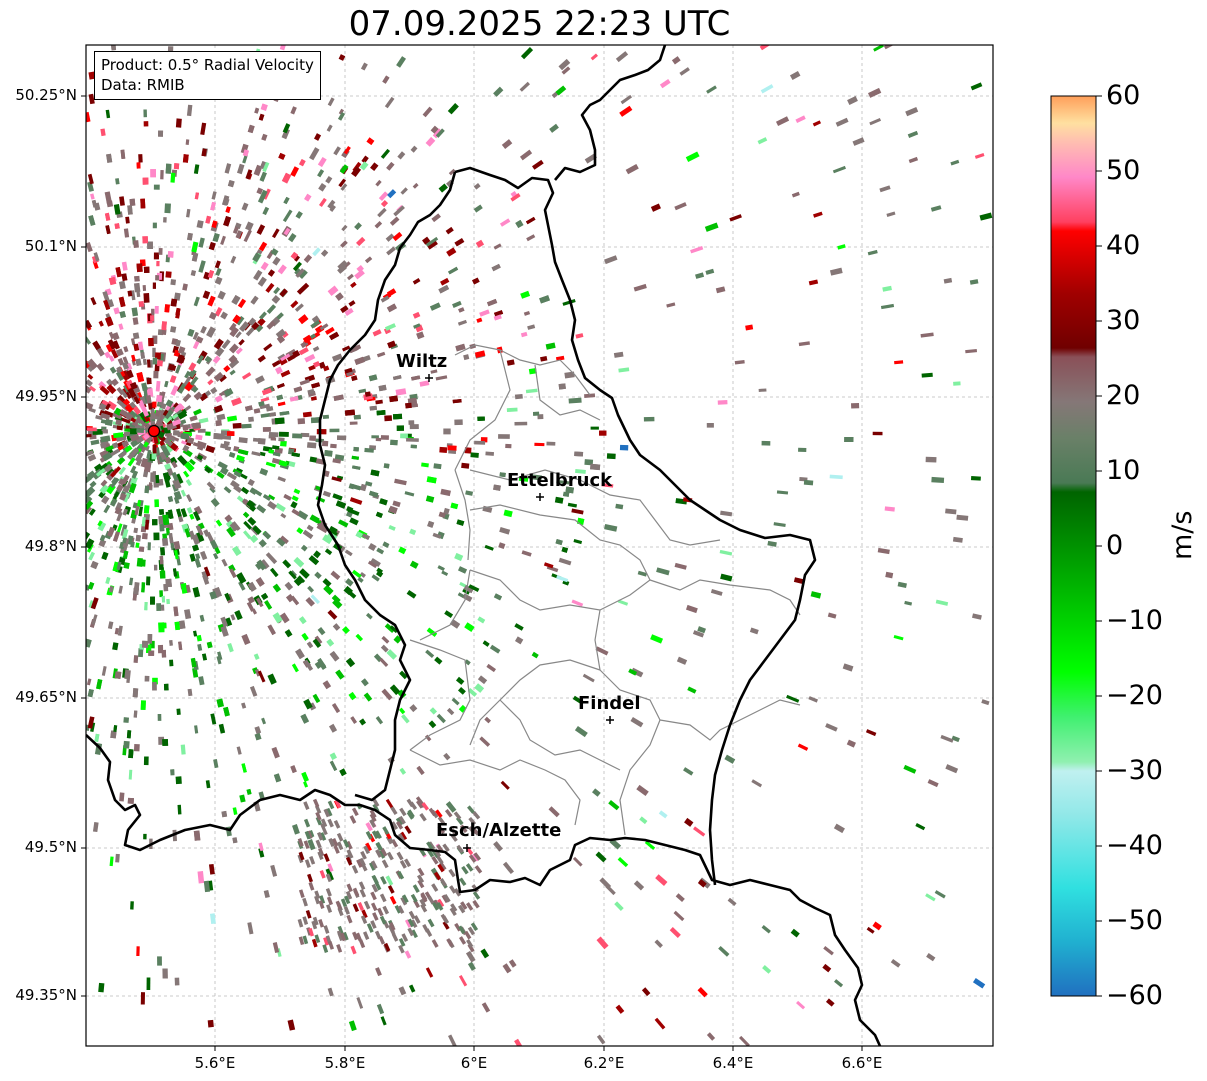 Image resolution: width=1207 pixels, height=1081 pixels. I want to click on lon-tick-label: 6.2°E, so click(604, 1063).